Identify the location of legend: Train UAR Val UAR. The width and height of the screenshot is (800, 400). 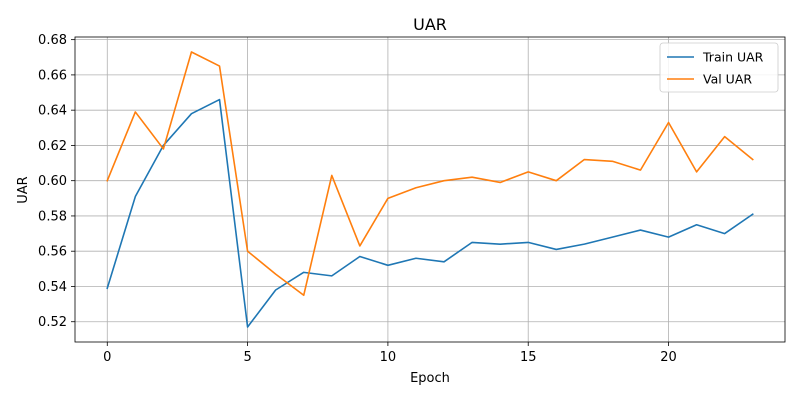
(719, 67).